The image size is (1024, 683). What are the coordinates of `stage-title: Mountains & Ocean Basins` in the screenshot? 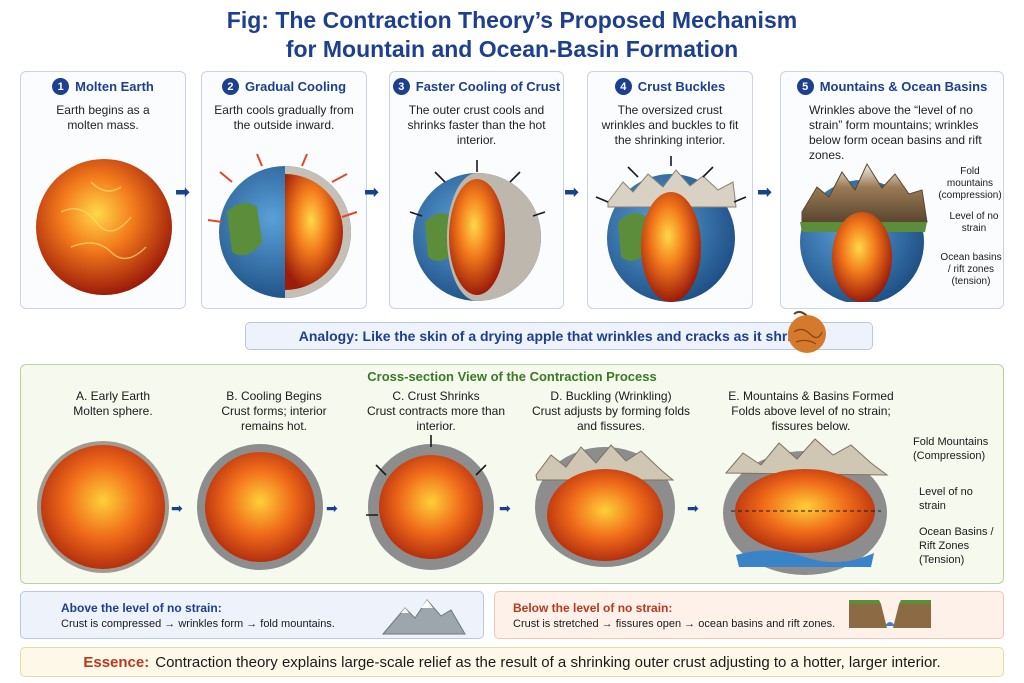 It's located at (903, 86).